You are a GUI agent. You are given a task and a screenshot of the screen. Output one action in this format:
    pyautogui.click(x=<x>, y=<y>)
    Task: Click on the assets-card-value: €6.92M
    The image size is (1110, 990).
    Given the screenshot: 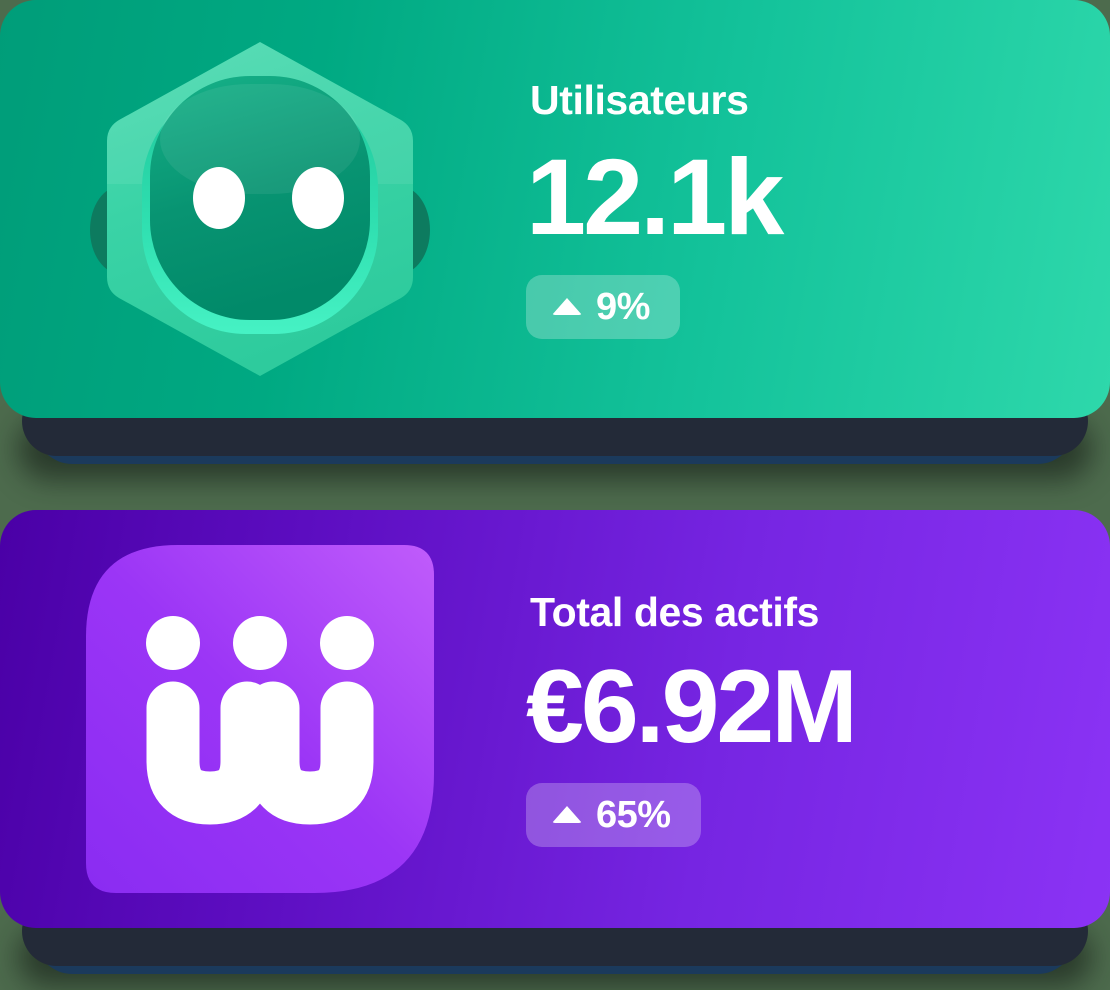 What is the action you would take?
    pyautogui.click(x=692, y=706)
    